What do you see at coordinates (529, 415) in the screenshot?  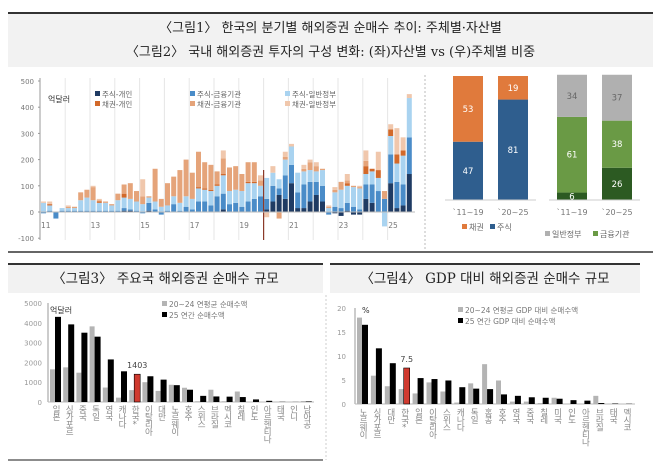 I see `x-category-label: 중국` at bounding box center [529, 415].